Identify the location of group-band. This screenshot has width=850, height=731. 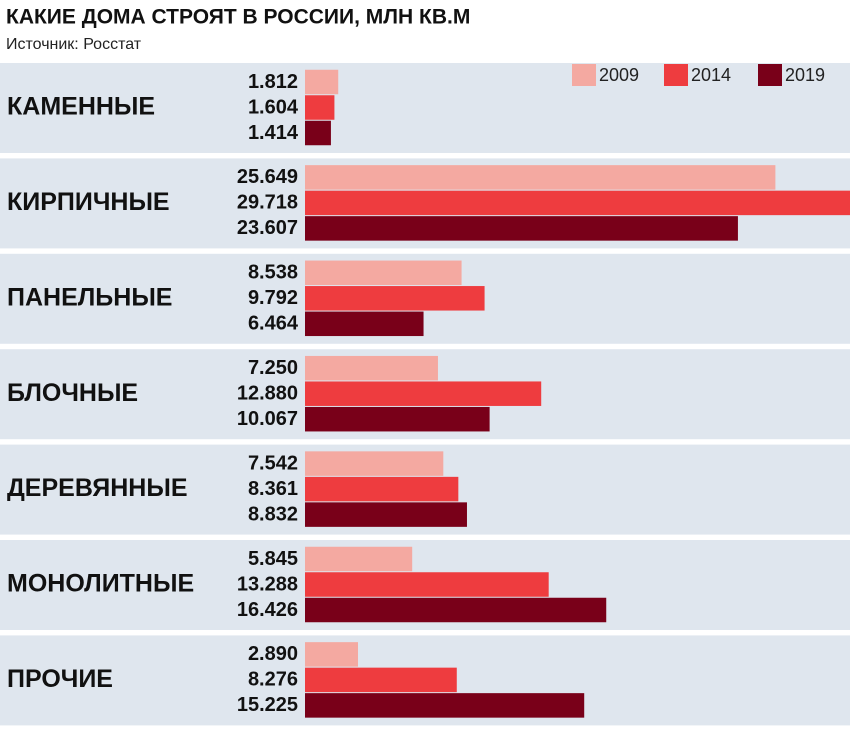
(425, 108).